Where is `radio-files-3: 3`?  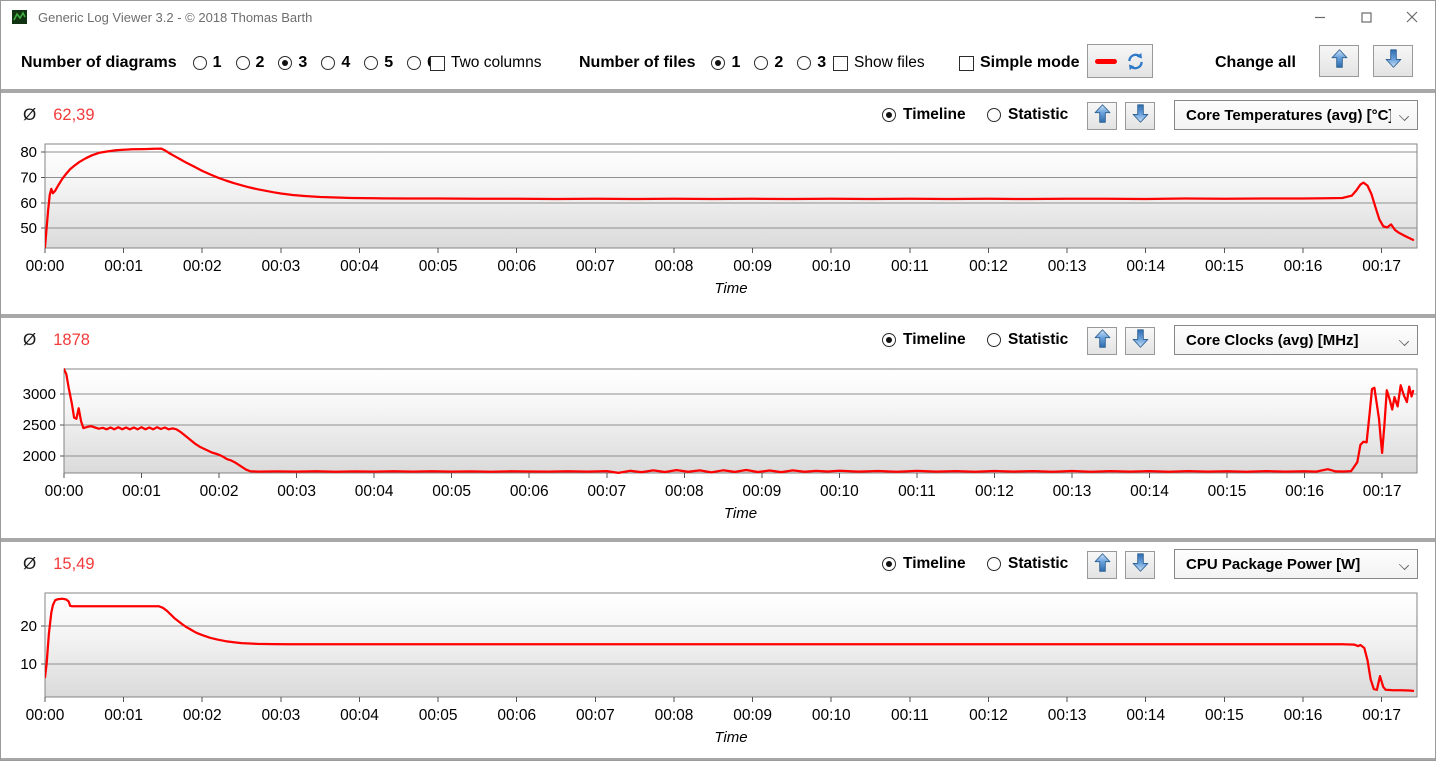
radio-files-3: 3 is located at coordinates (811, 63).